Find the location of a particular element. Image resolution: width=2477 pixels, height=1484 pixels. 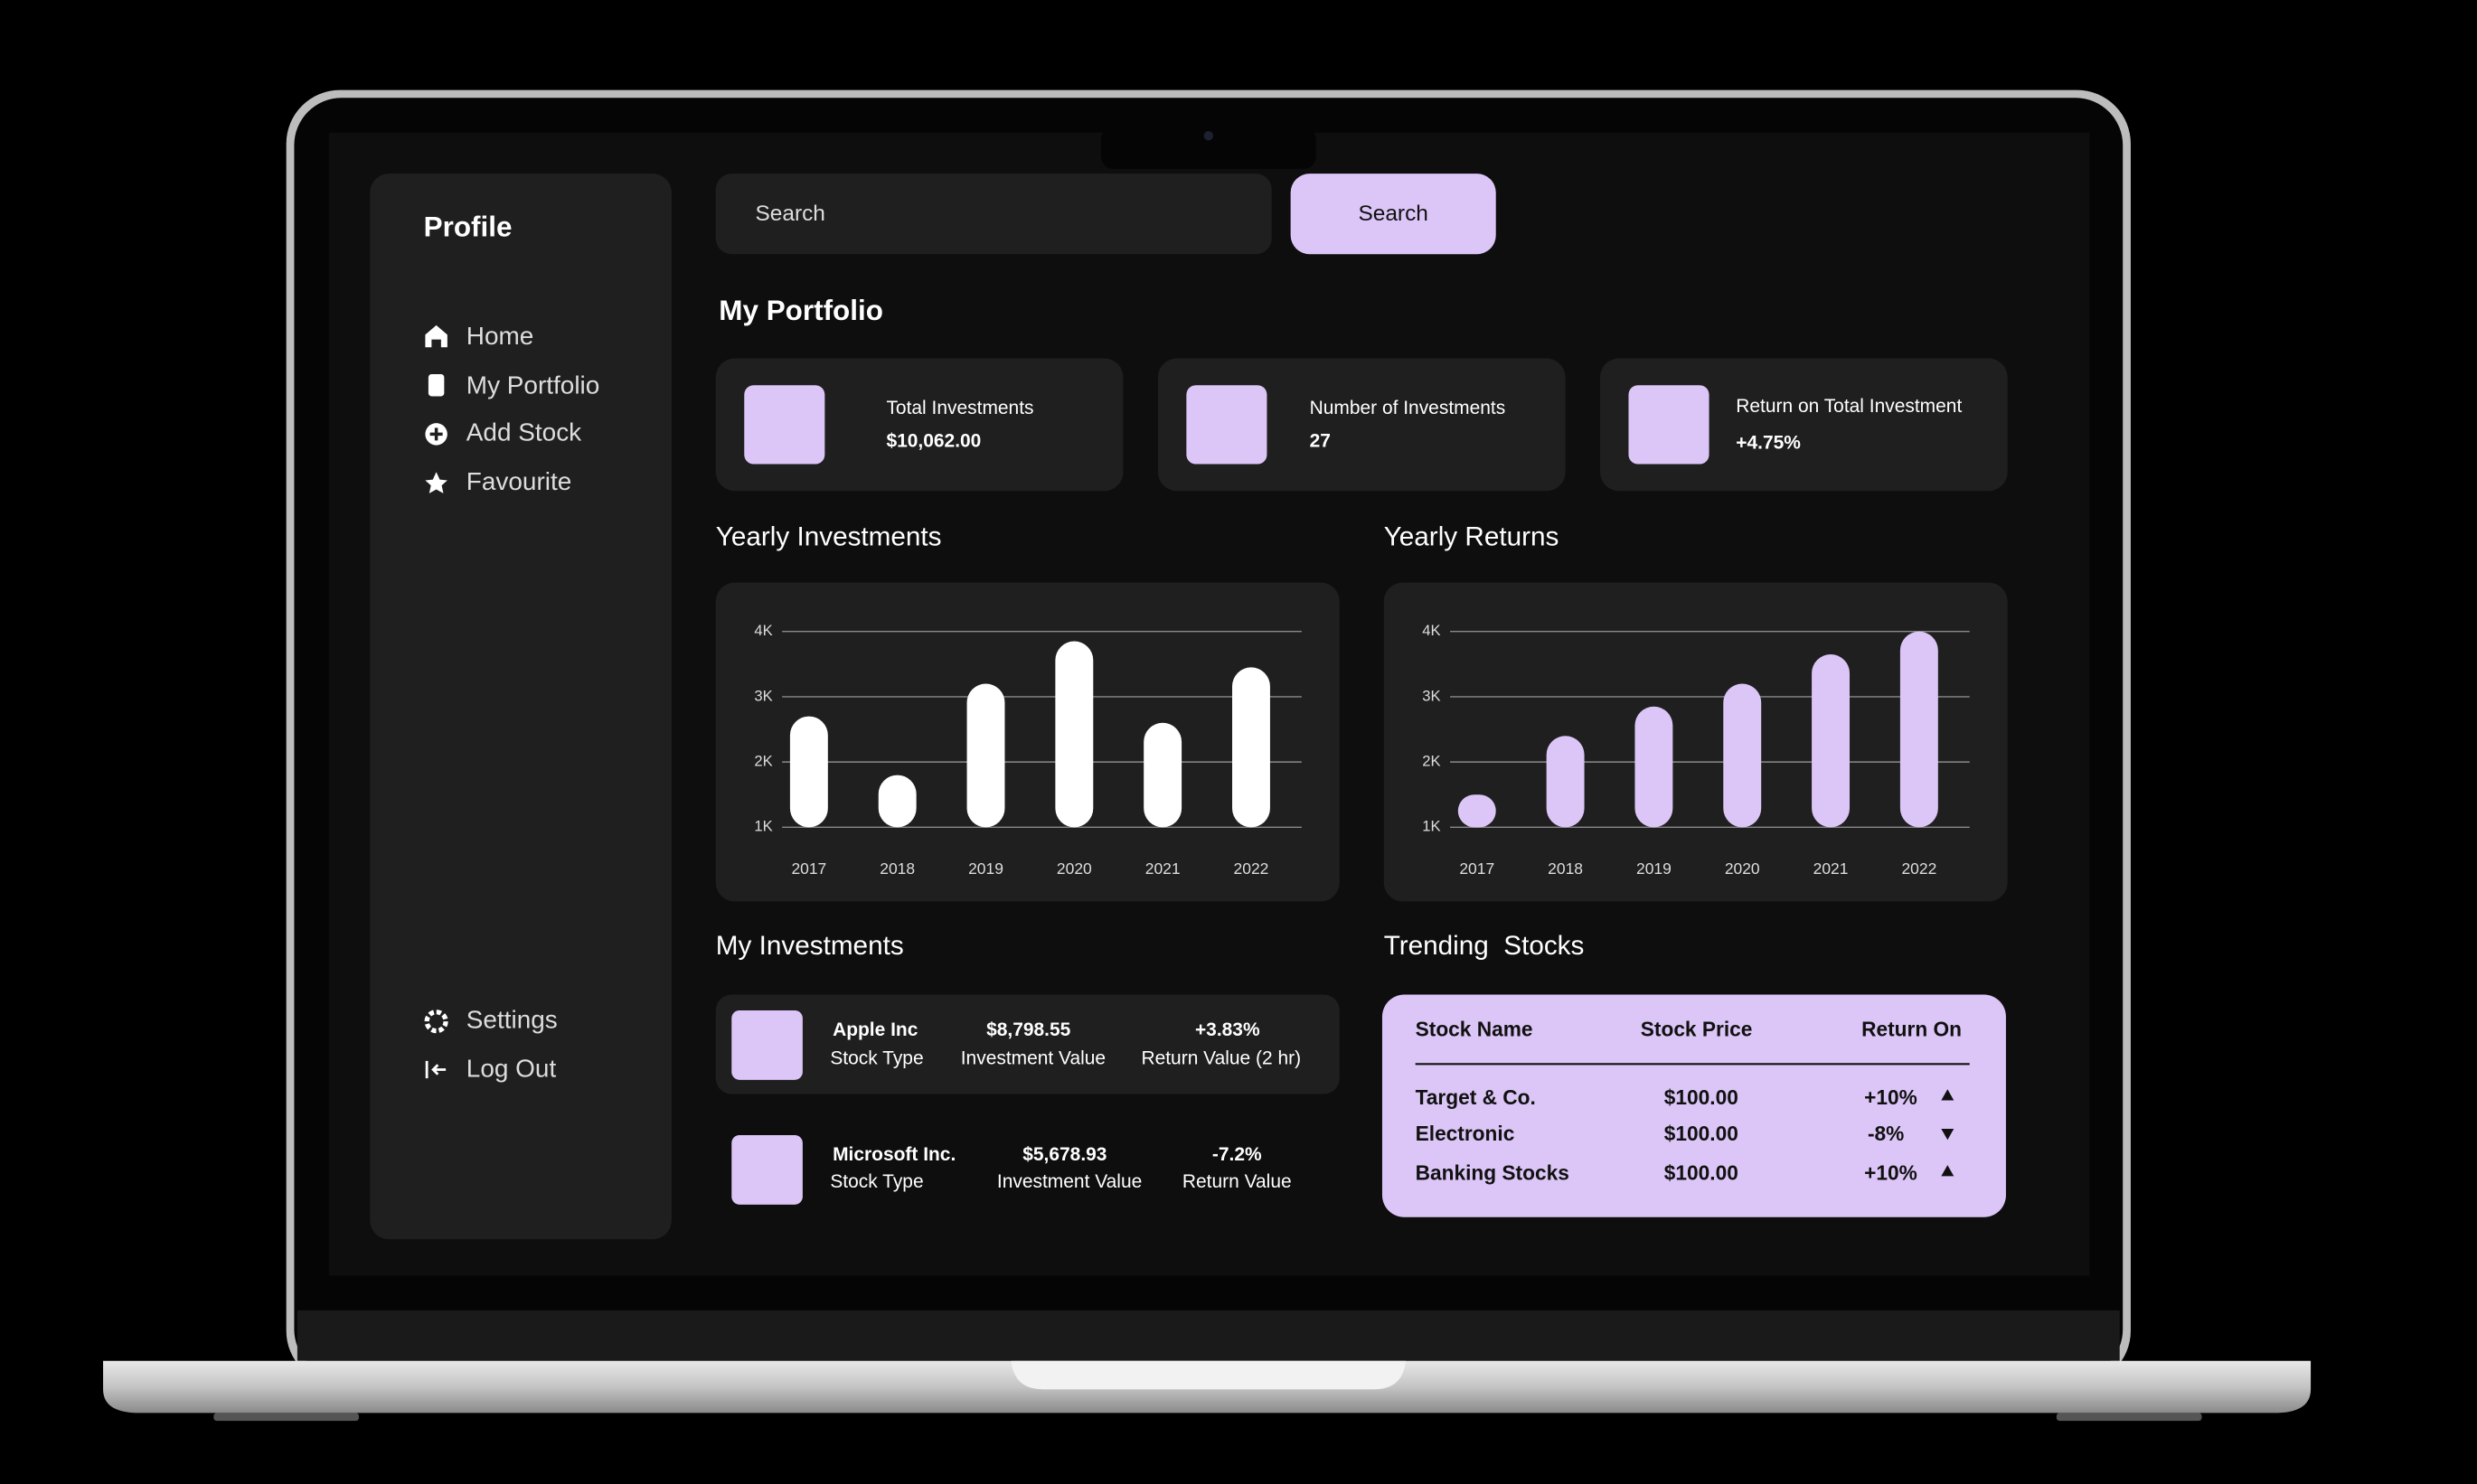

chart-title: Yearly Returns is located at coordinates (1472, 537).